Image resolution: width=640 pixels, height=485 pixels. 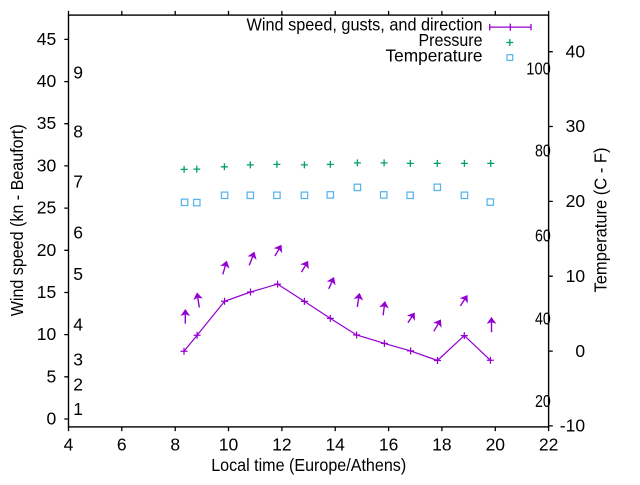 What do you see at coordinates (538, 69) in the screenshot?
I see `svg-text: 100` at bounding box center [538, 69].